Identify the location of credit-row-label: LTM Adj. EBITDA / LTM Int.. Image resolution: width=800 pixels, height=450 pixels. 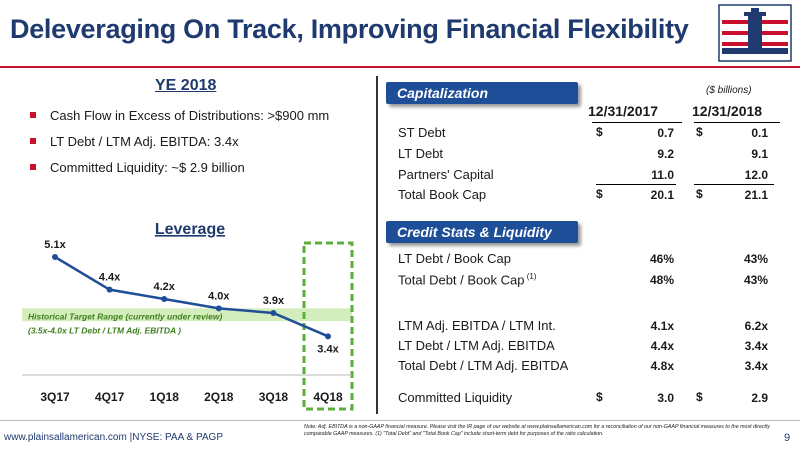
(477, 325).